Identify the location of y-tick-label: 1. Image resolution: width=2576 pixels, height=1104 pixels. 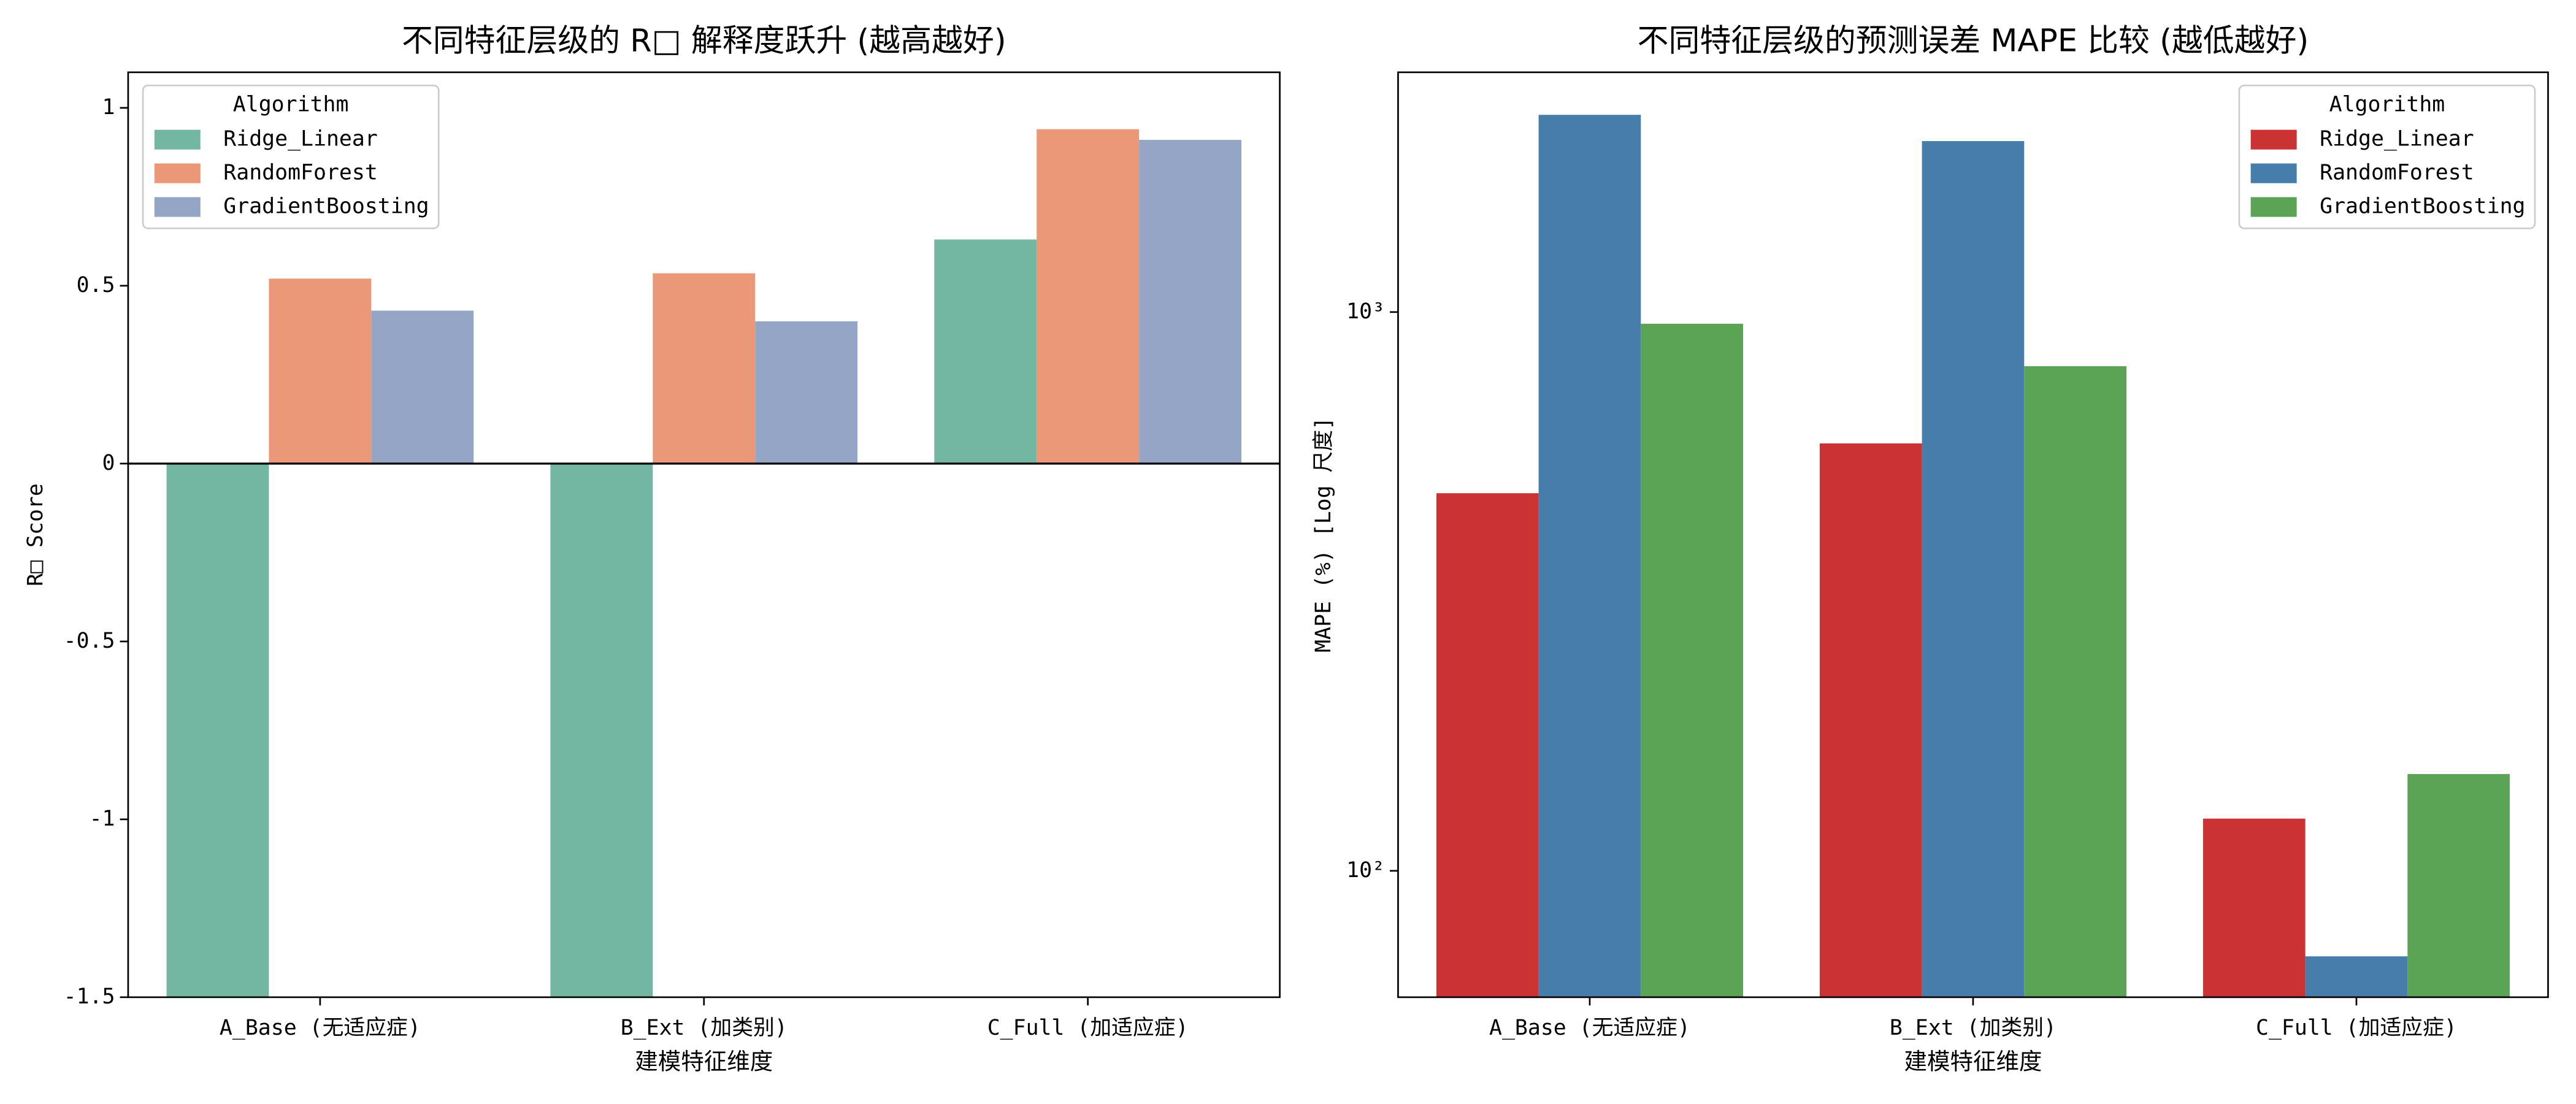
(108, 107).